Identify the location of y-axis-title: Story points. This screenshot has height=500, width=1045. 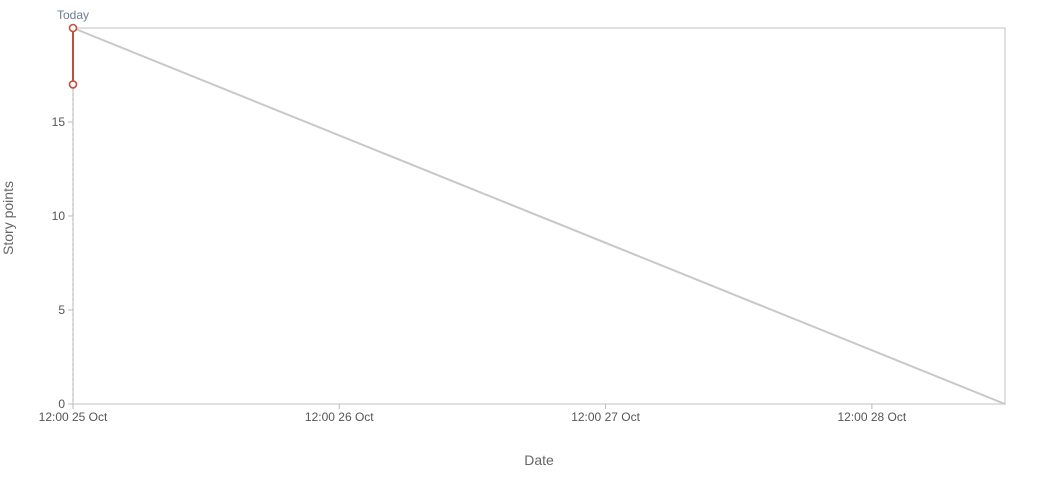
(8, 218).